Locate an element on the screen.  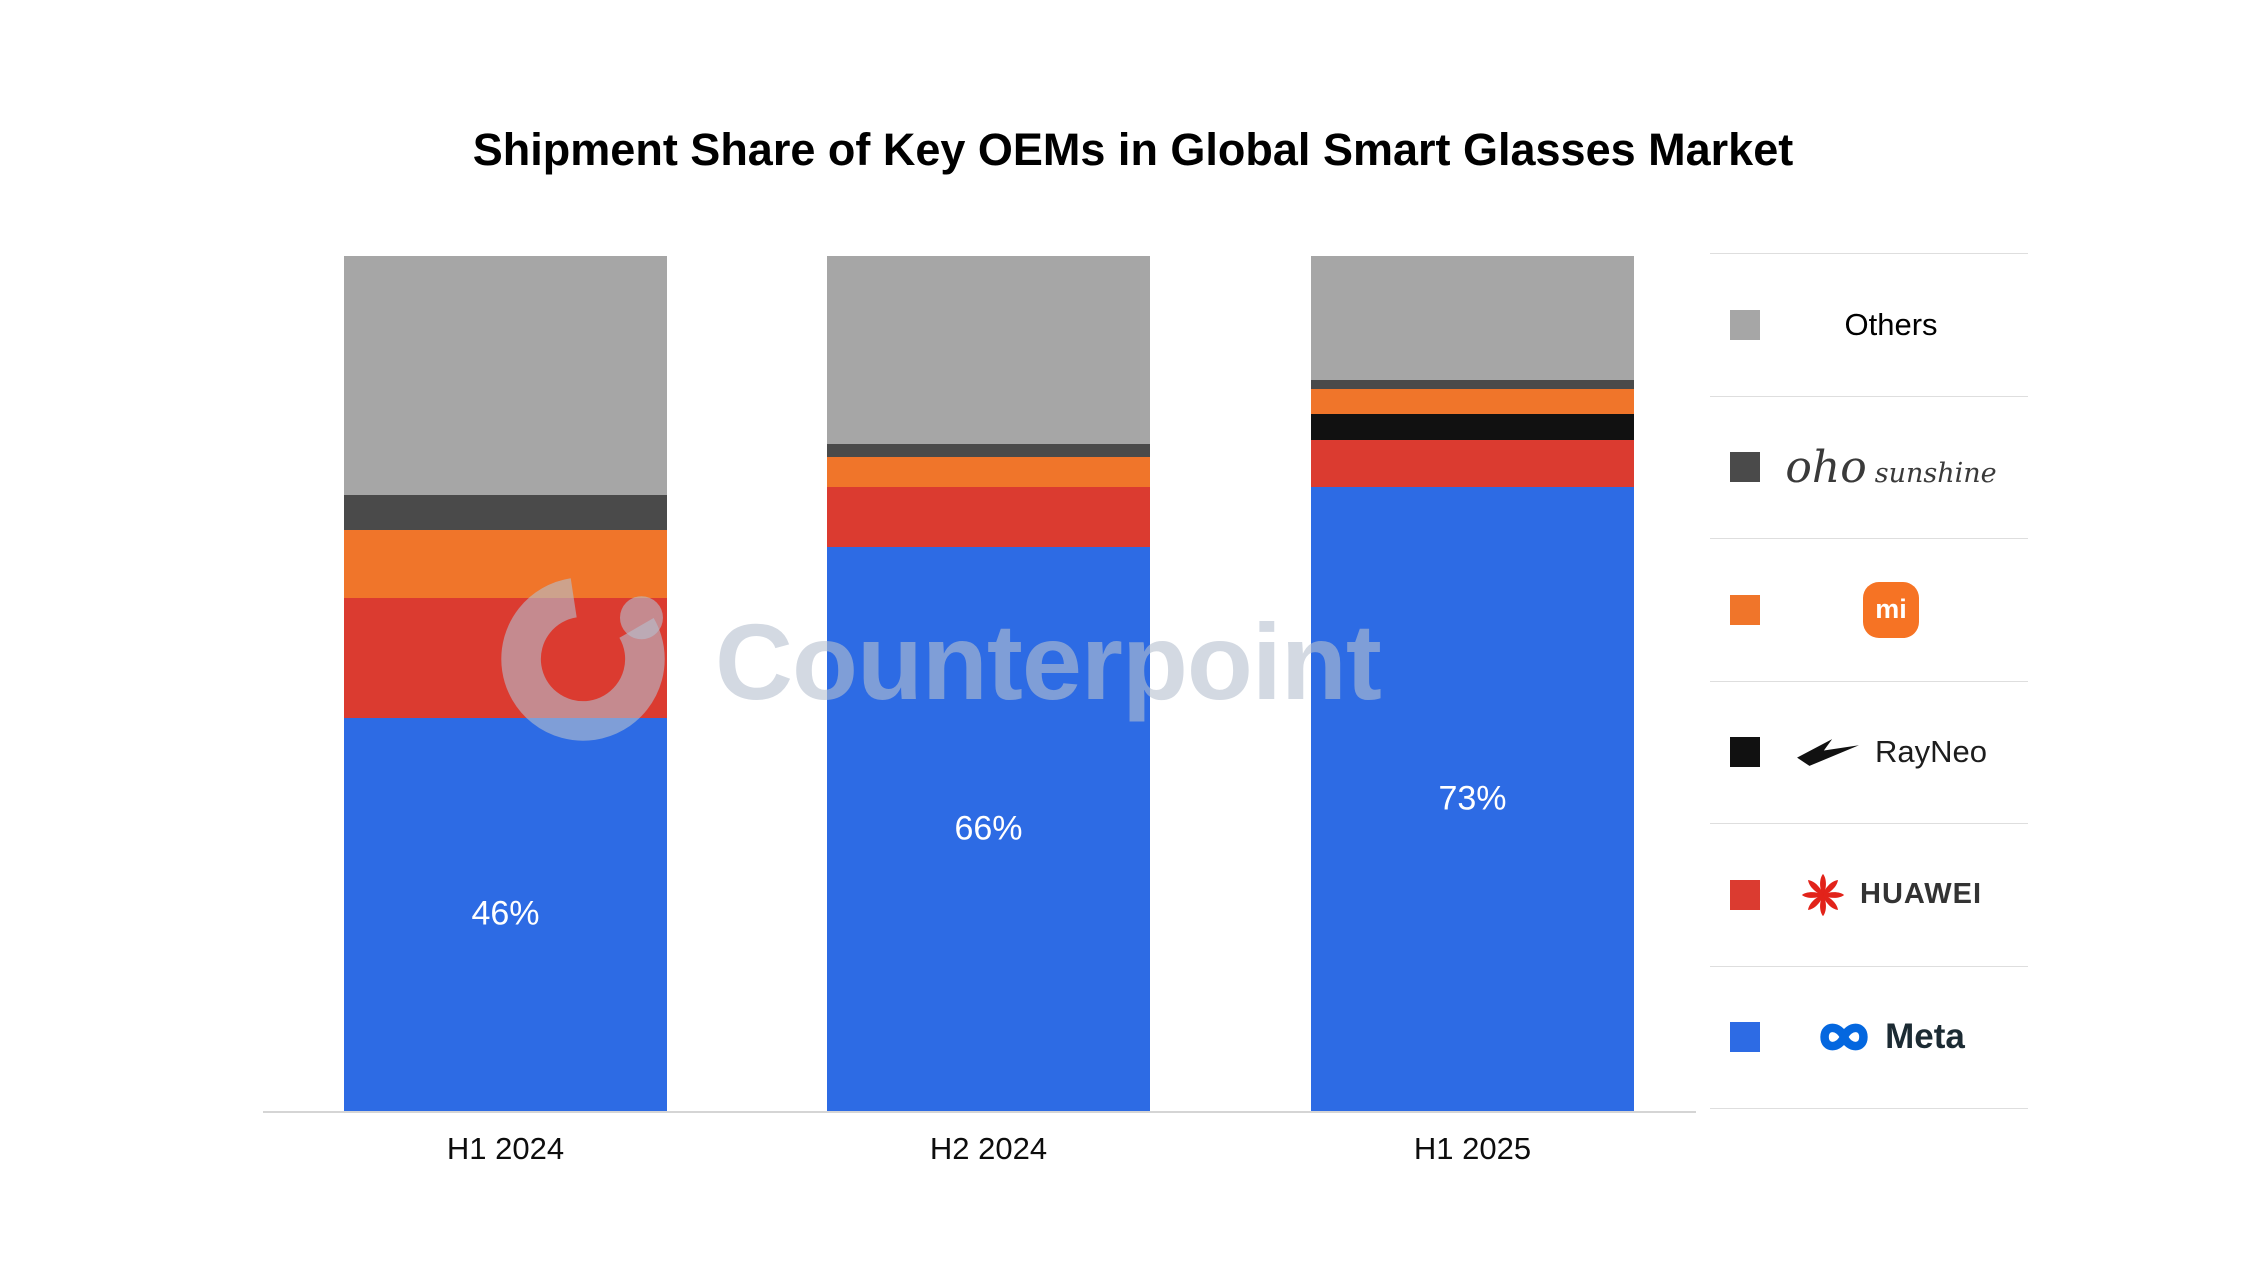
bar-h1-2025: 73% is located at coordinates (1472, 683).